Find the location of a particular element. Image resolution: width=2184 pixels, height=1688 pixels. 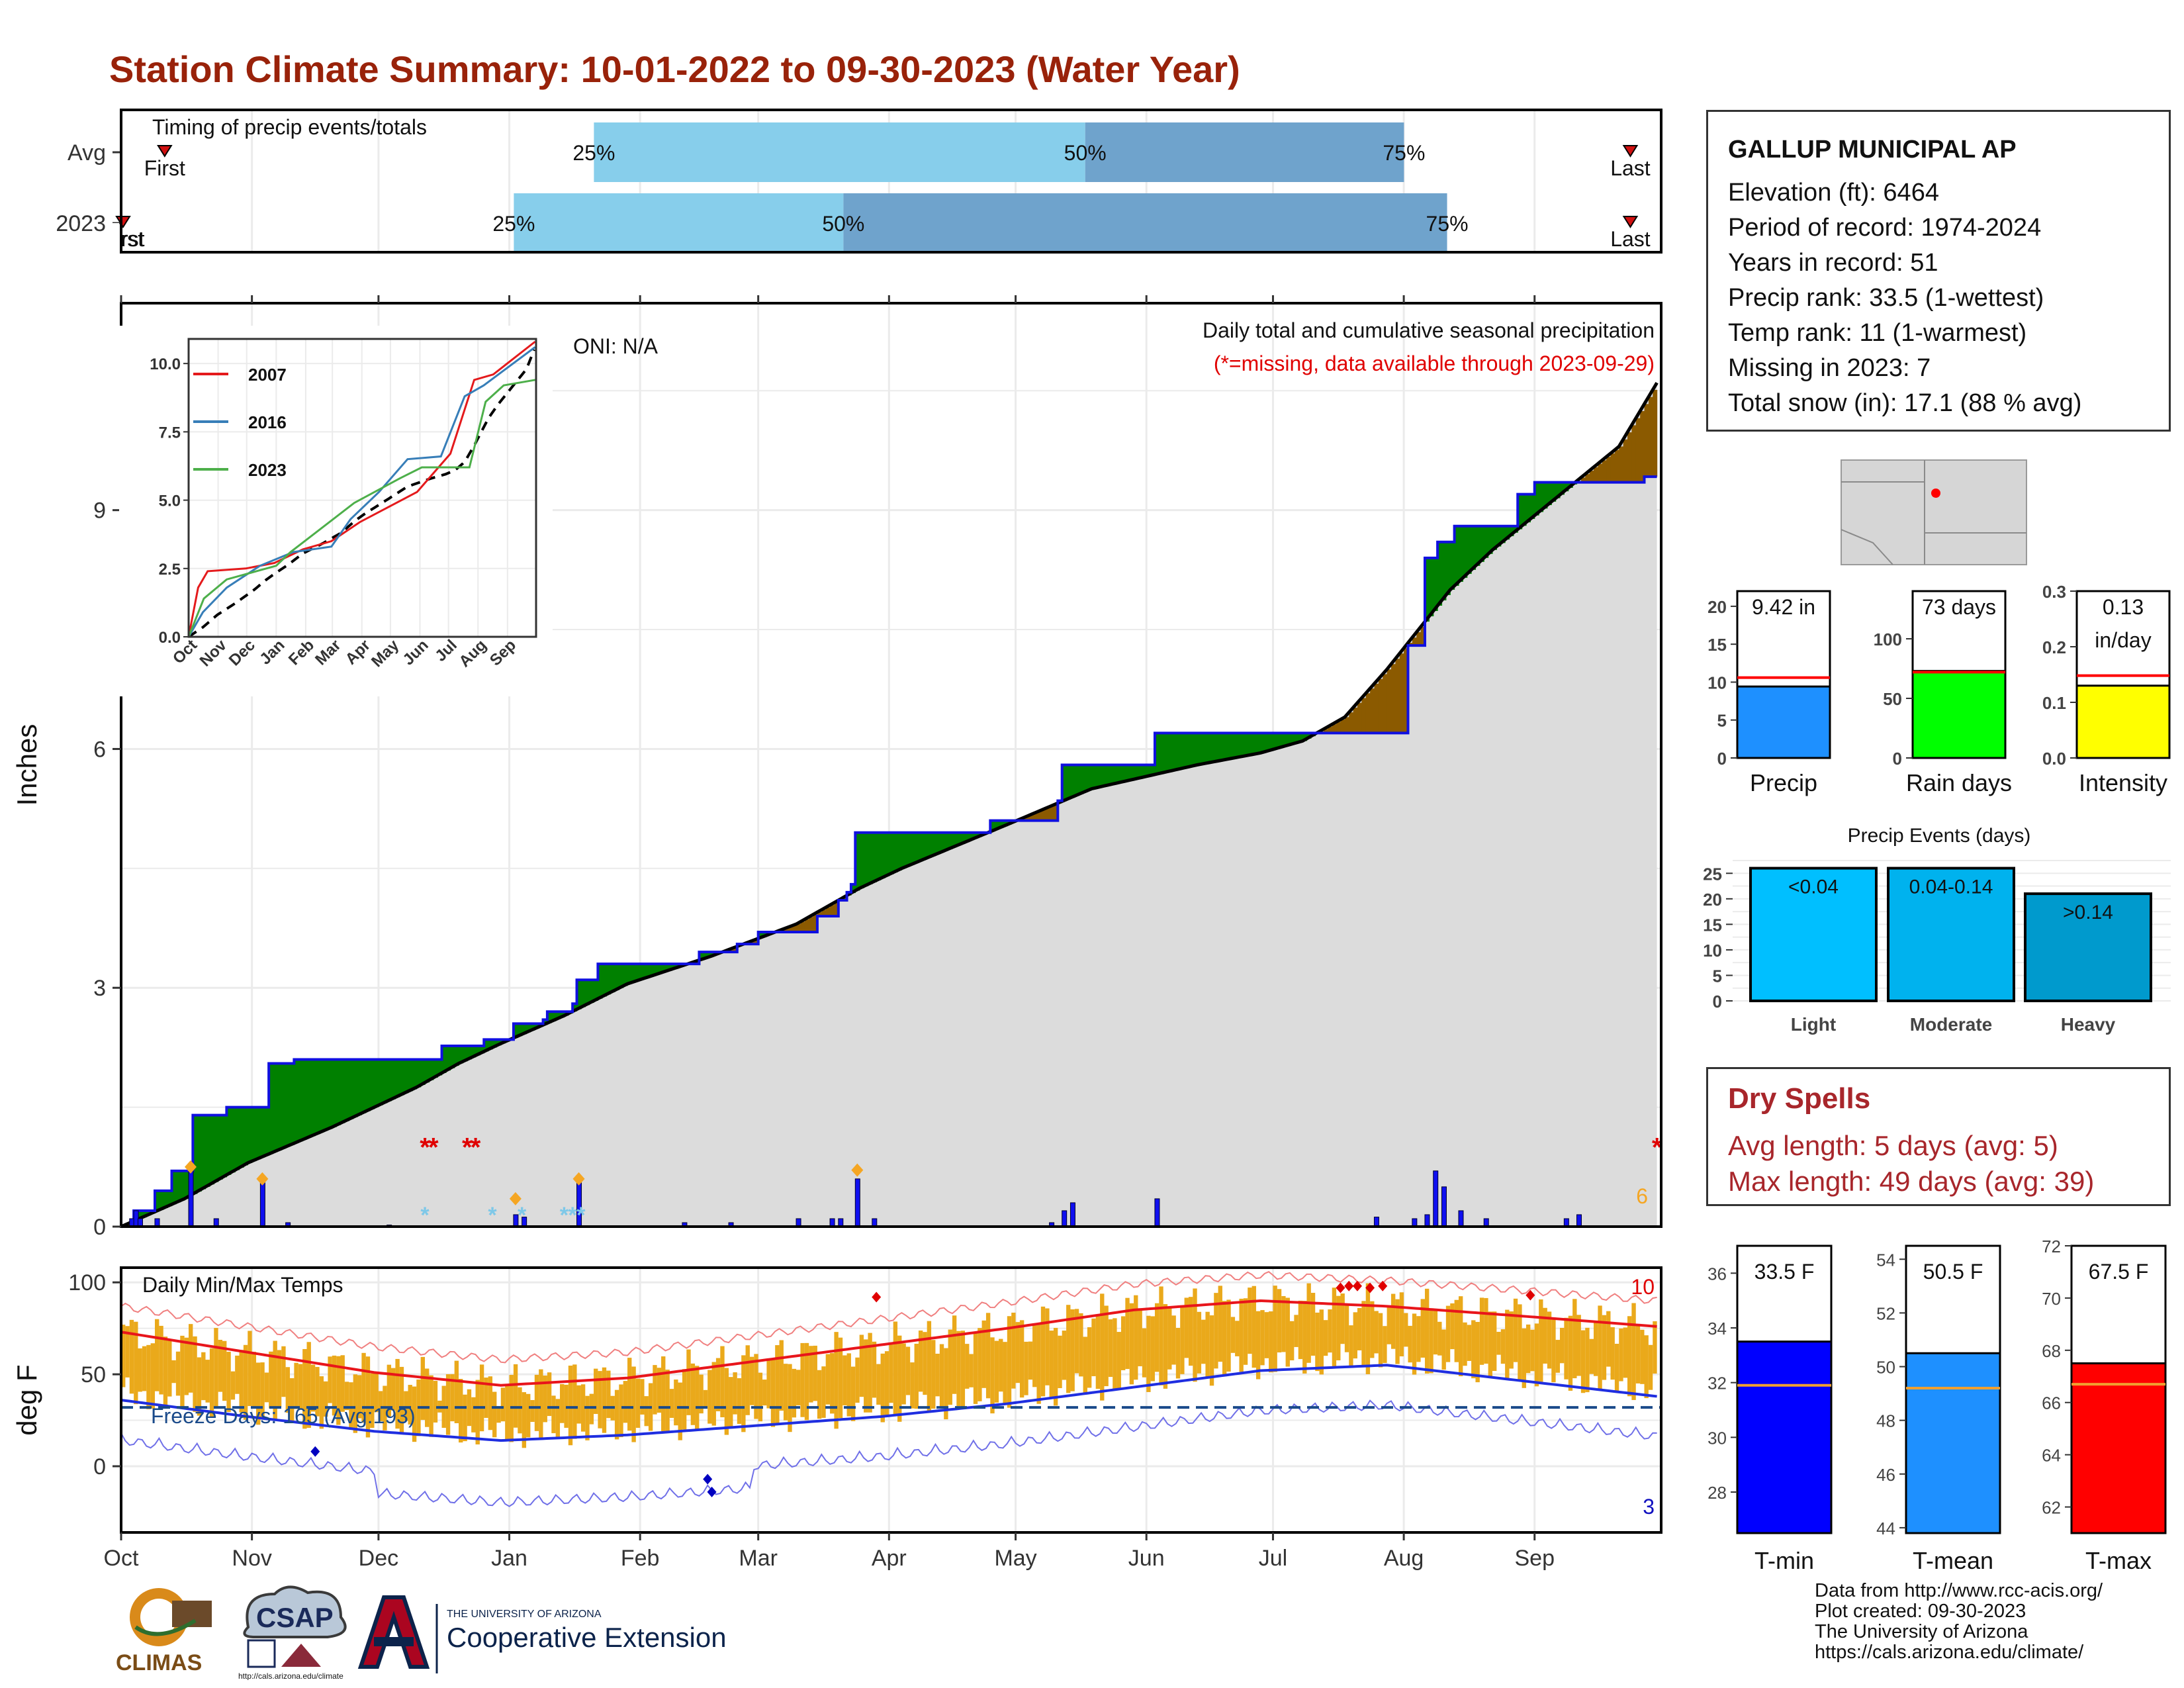

timing-header: Timing of precip events/totals is located at coordinates (289, 127).